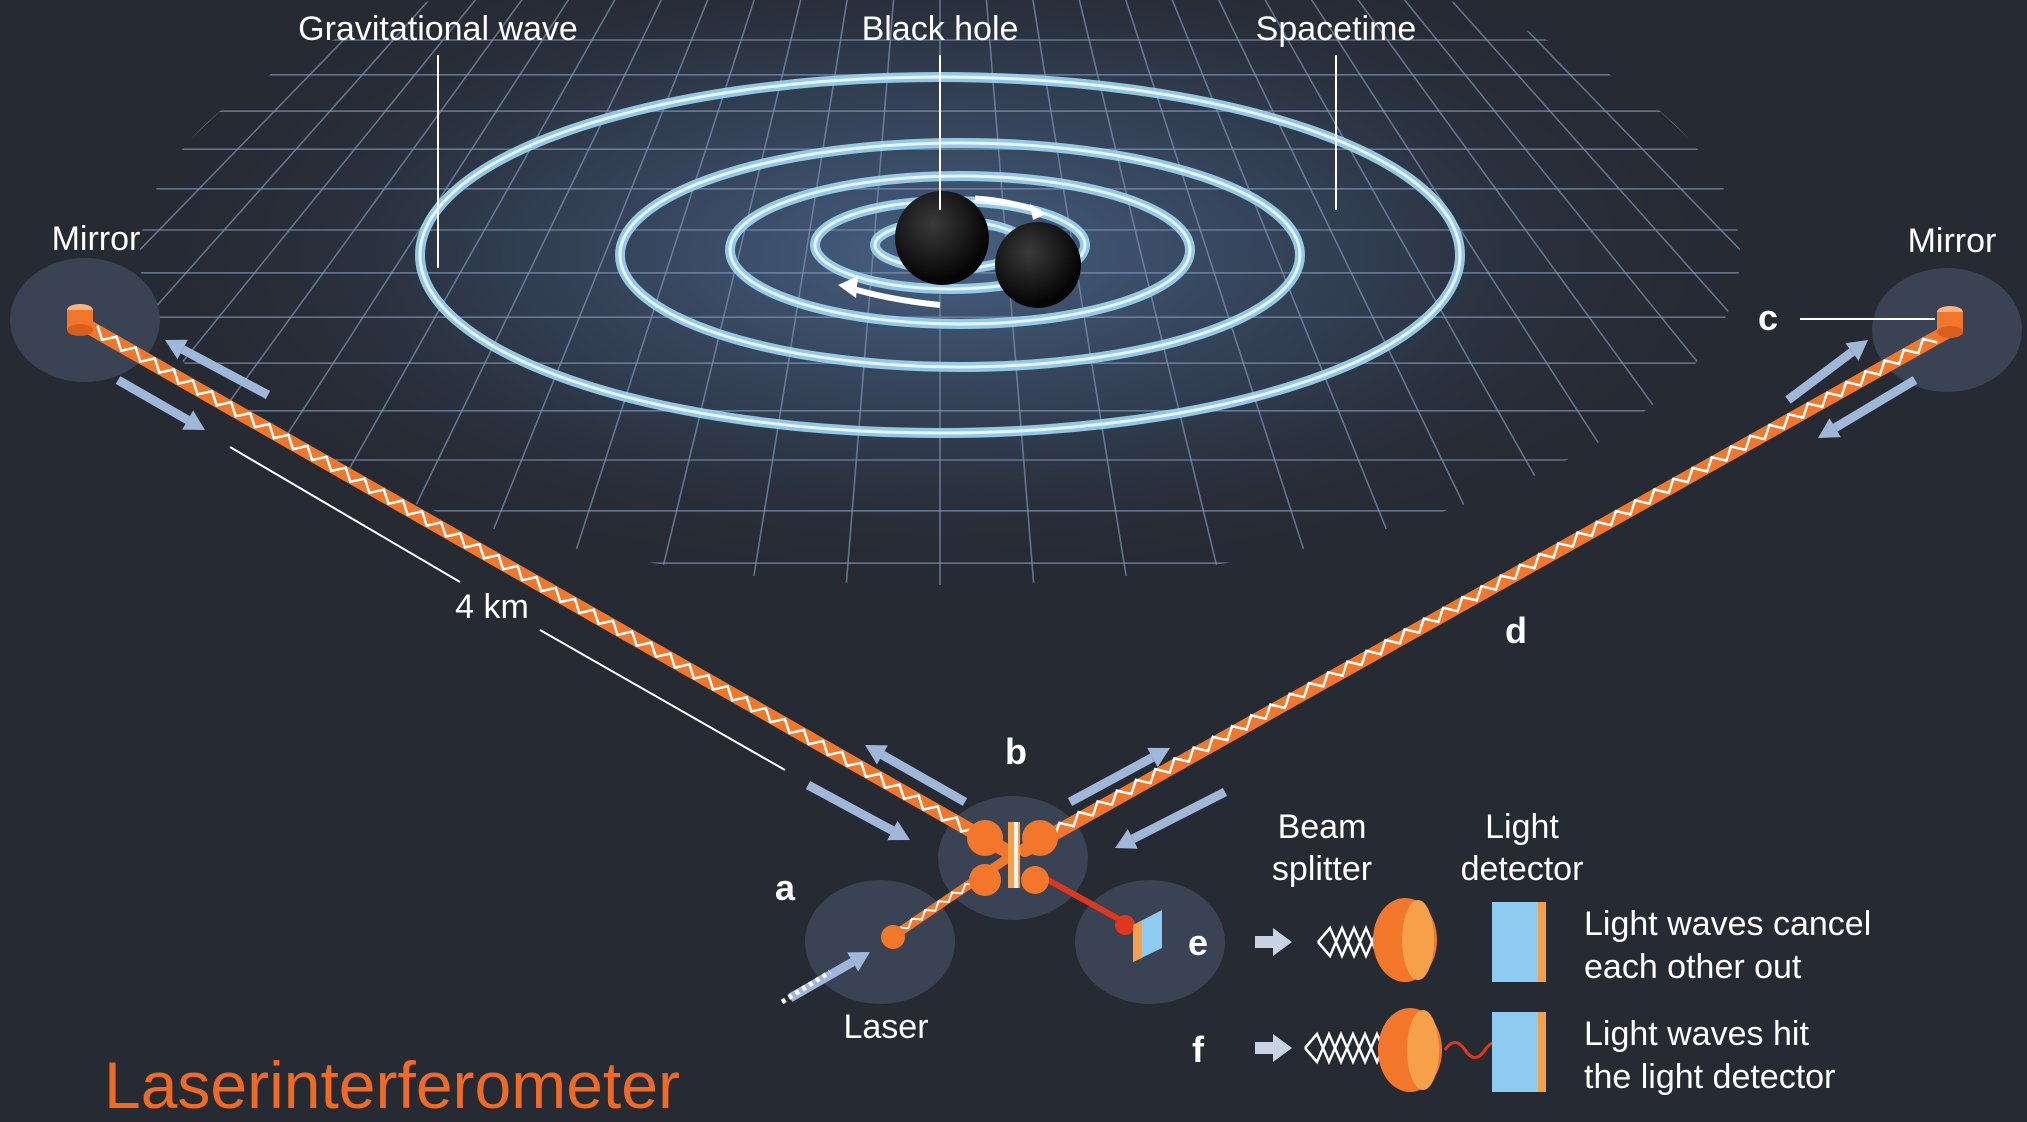  What do you see at coordinates (1405, 940) in the screenshot?
I see `legend-cancel-splitter-icon` at bounding box center [1405, 940].